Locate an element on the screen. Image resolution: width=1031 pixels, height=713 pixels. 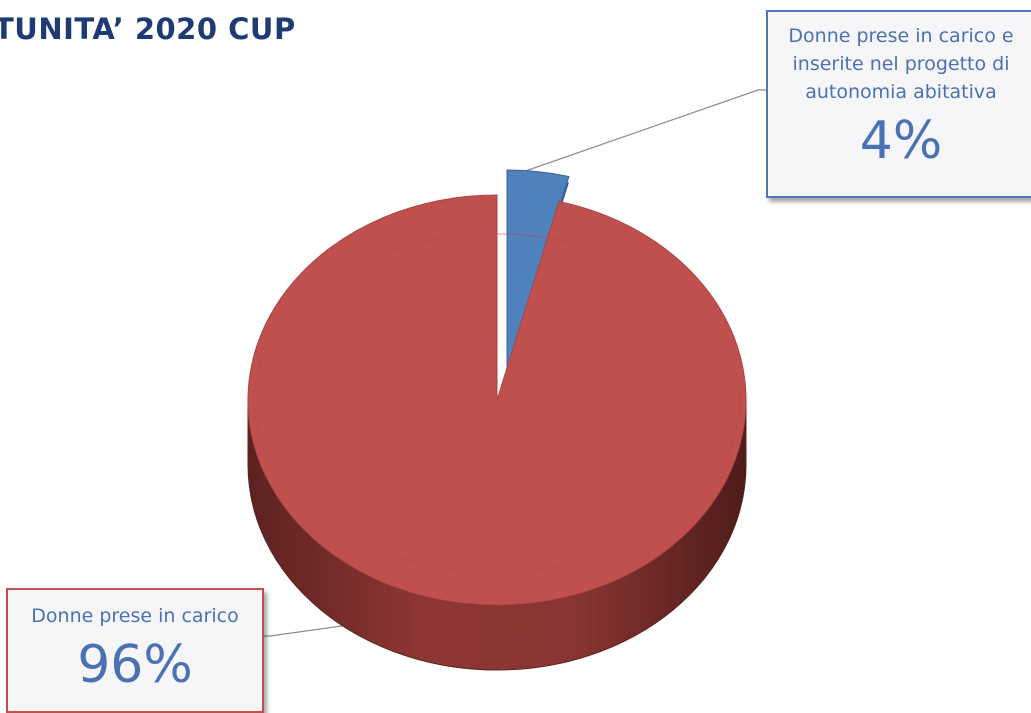
callout-autonomia-percent: 4% is located at coordinates (901, 141).